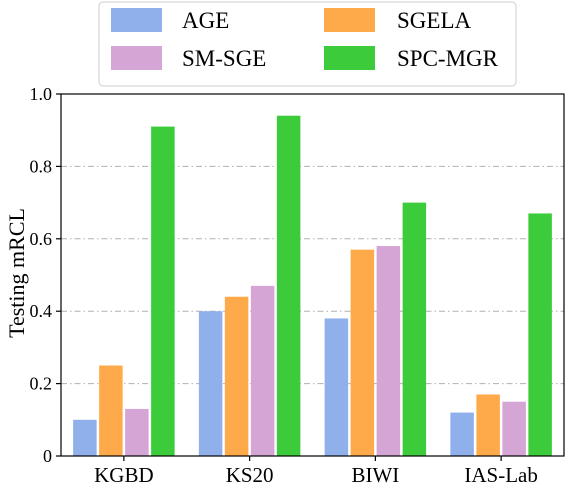 Image resolution: width=569 pixels, height=487 pixels. I want to click on x-axis-ticks: KGBD KS20 BIWI IAS-Lab, so click(316, 471).